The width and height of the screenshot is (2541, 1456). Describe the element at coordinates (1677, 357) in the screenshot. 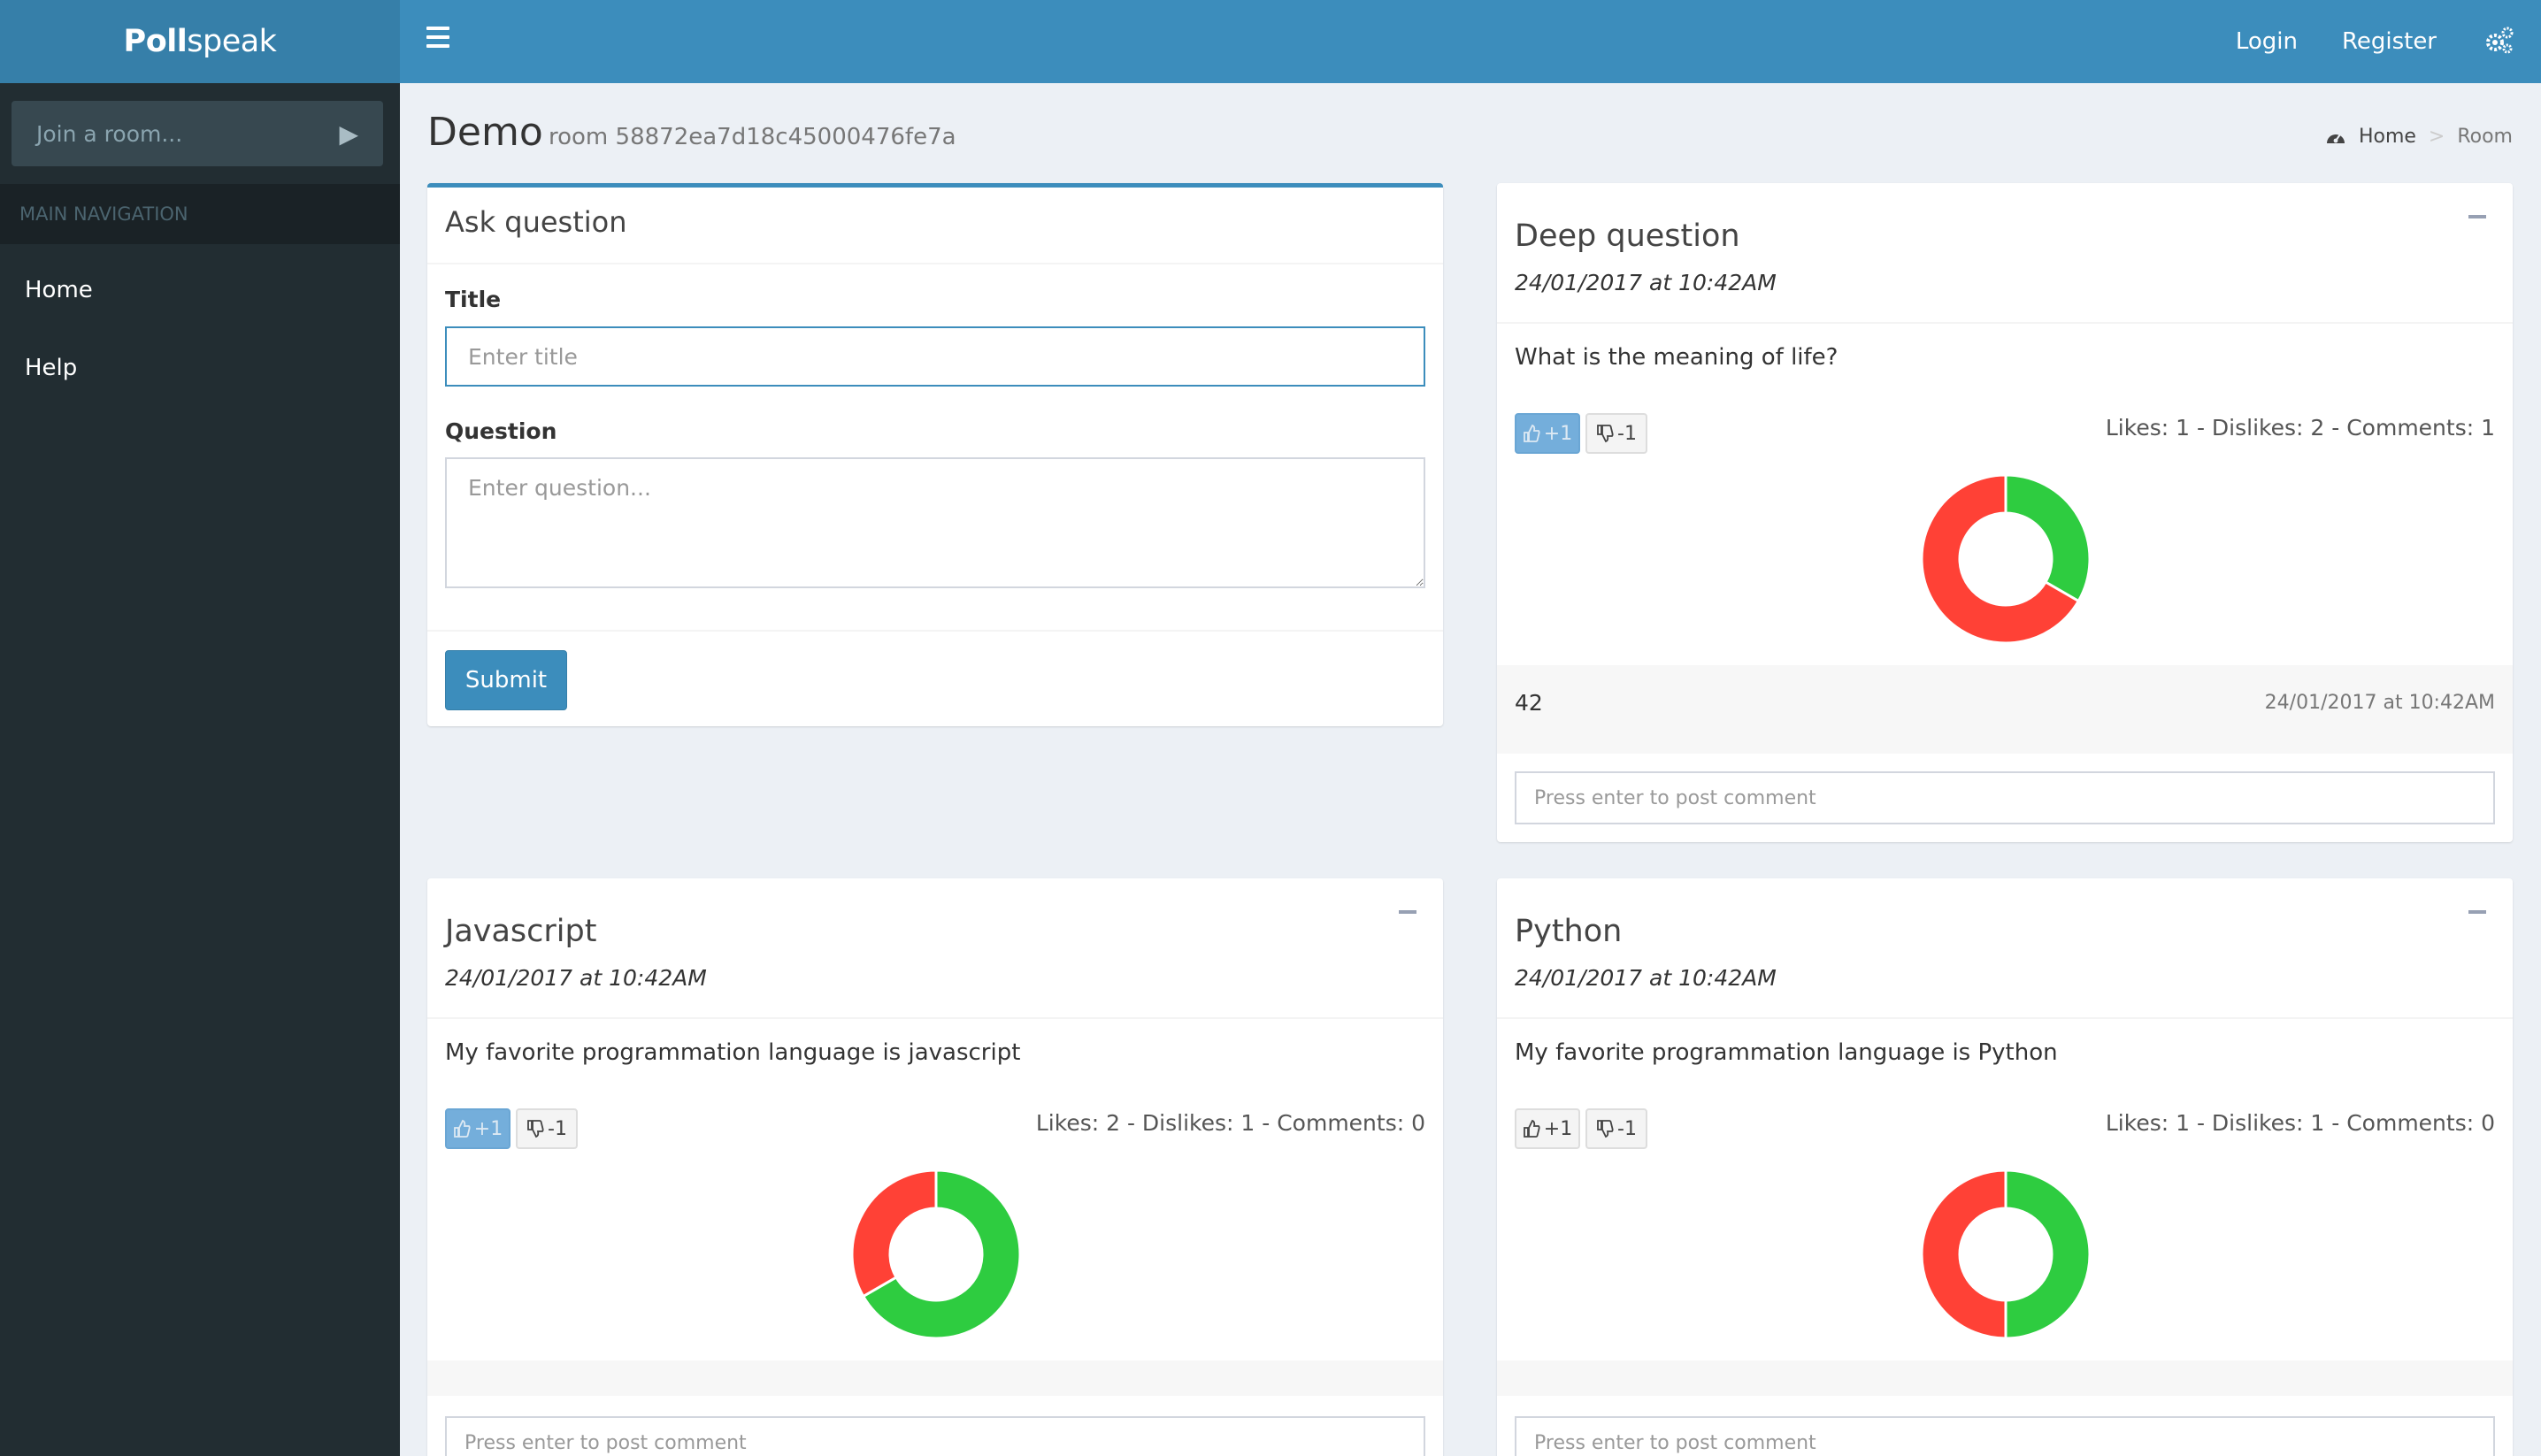

I see `question-text: What is the meaning of life?` at that location.